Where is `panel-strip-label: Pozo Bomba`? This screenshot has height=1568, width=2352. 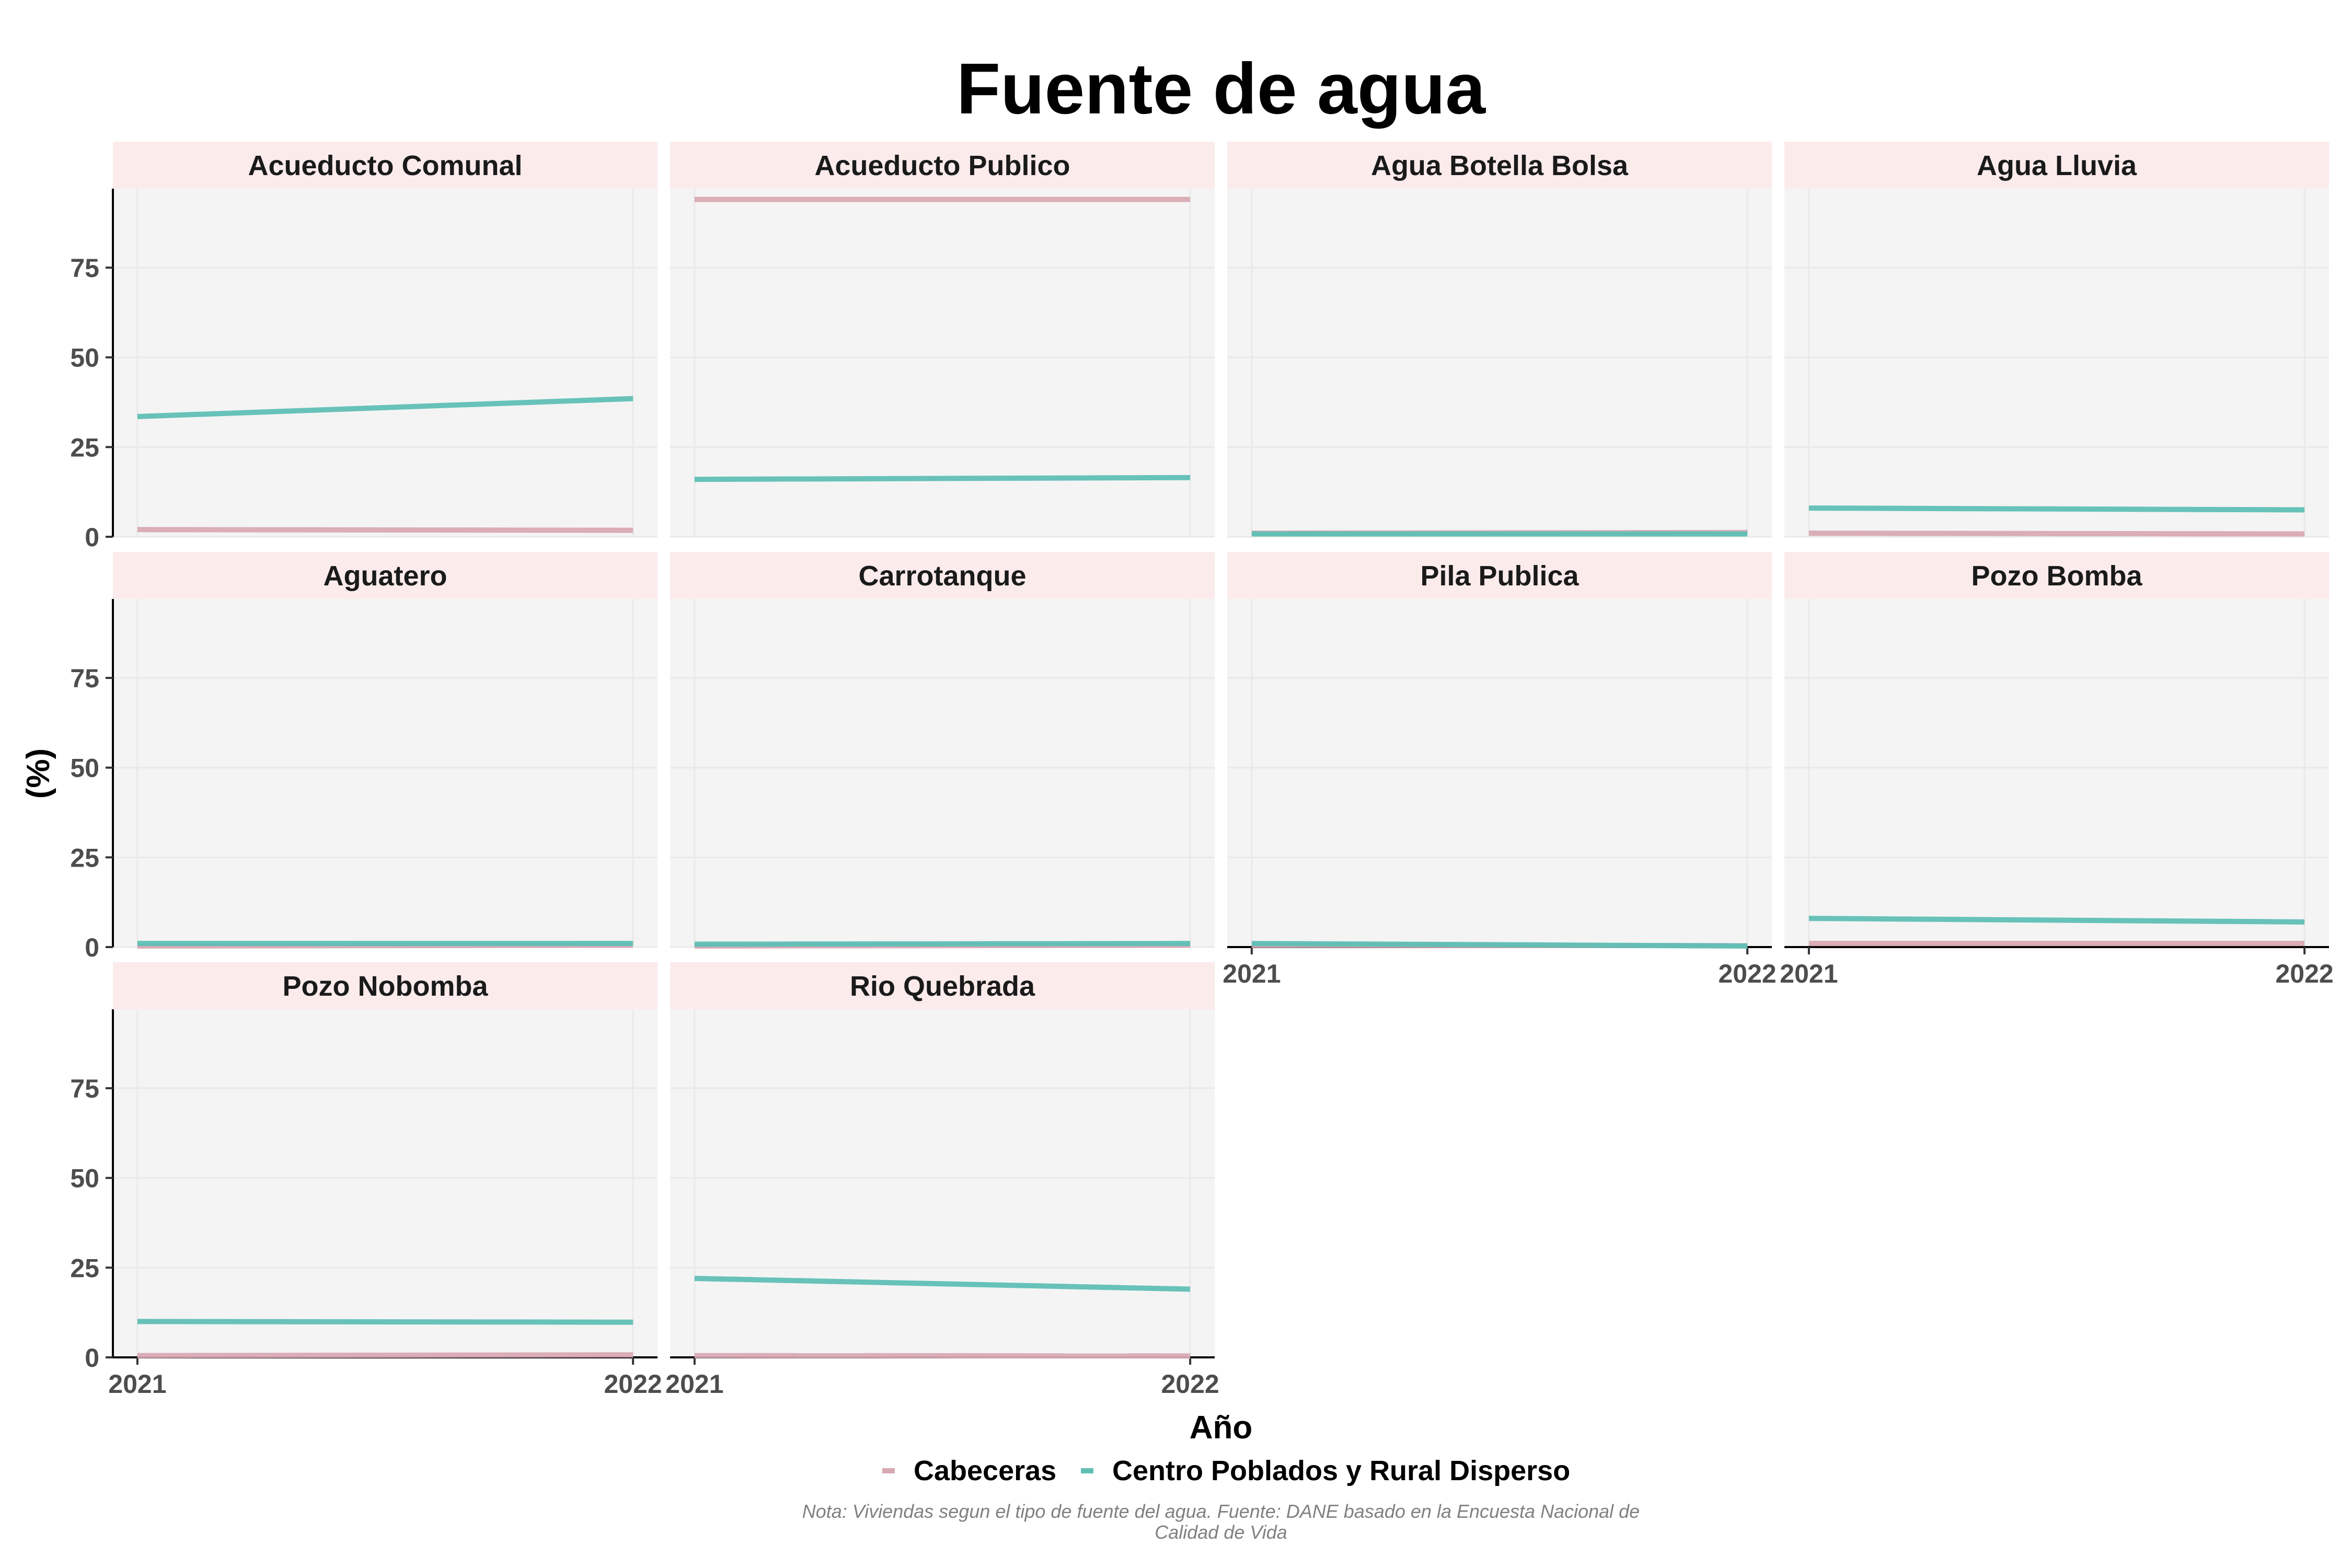
panel-strip-label: Pozo Bomba is located at coordinates (2056, 576).